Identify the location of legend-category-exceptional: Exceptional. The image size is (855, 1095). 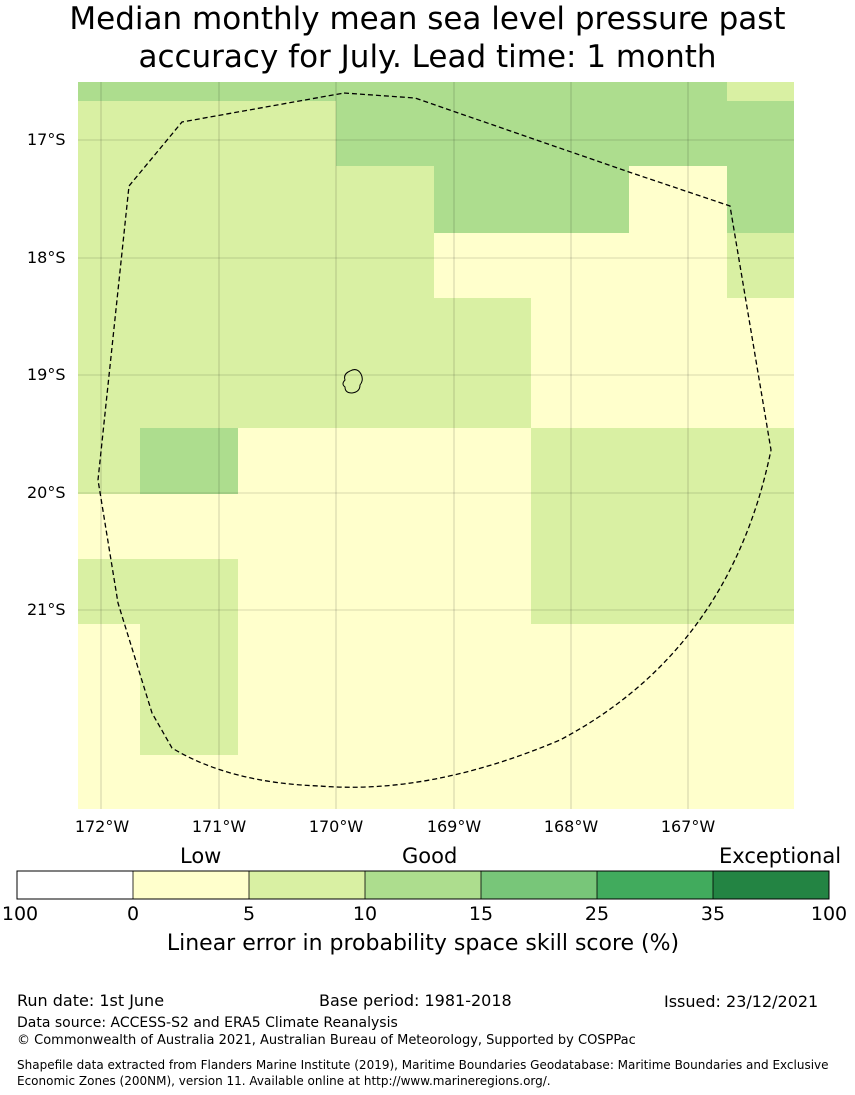
(780, 856).